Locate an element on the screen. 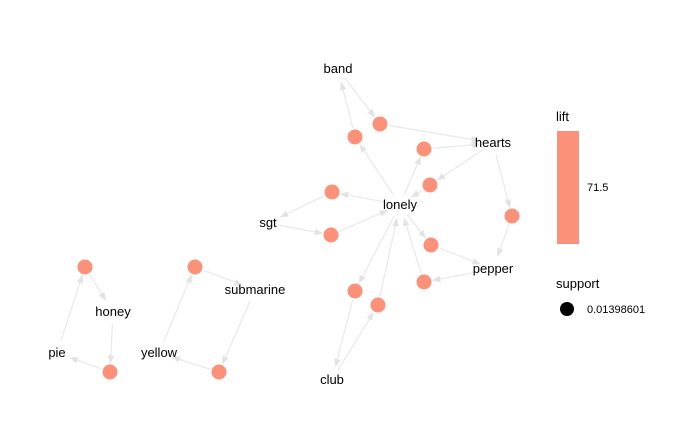  item-label-submarine: submarine is located at coordinates (255, 289).